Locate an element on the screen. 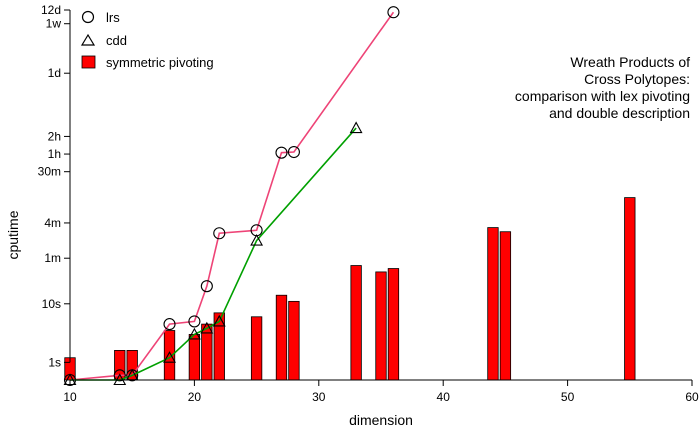 This screenshot has width=699, height=432. x-tick-label: 60 is located at coordinates (692, 397).